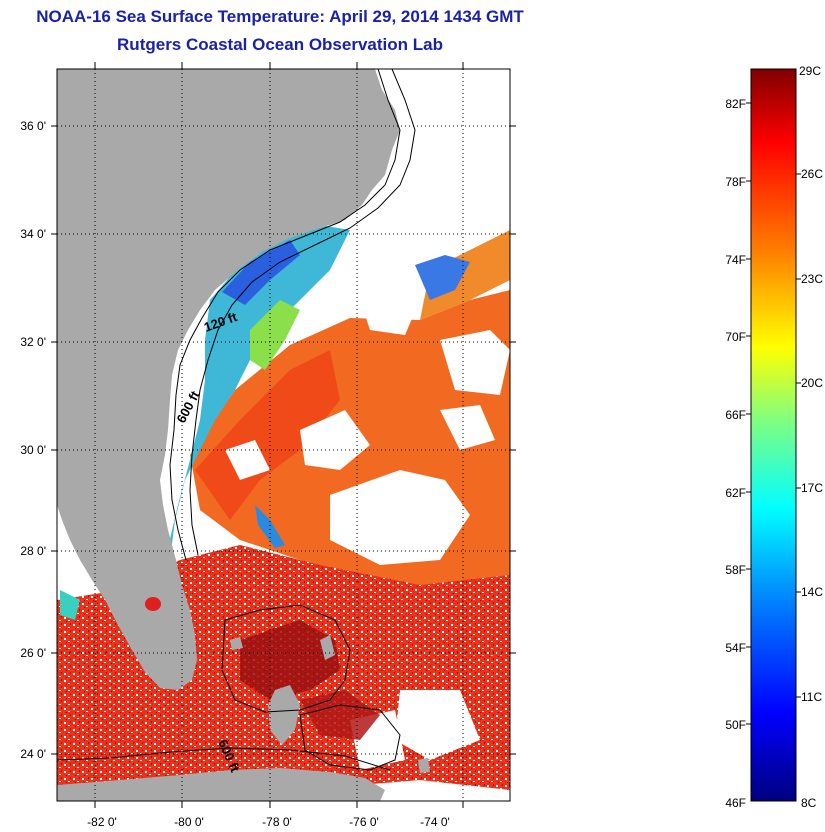  Describe the element at coordinates (735, 260) in the screenshot. I see `colorbar-f-label: 74F` at that location.